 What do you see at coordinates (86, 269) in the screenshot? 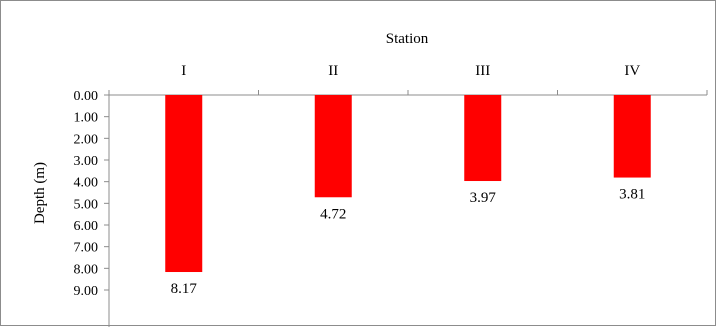
I see `y-tick-label: 8.00` at bounding box center [86, 269].